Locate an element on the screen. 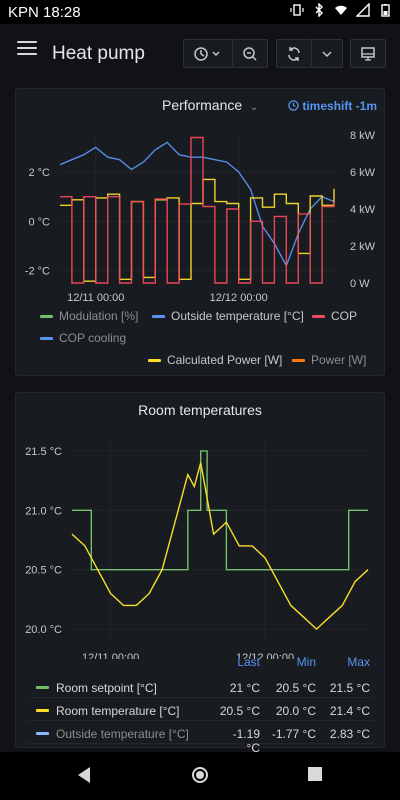  zoom-out-icon is located at coordinates (250, 53).